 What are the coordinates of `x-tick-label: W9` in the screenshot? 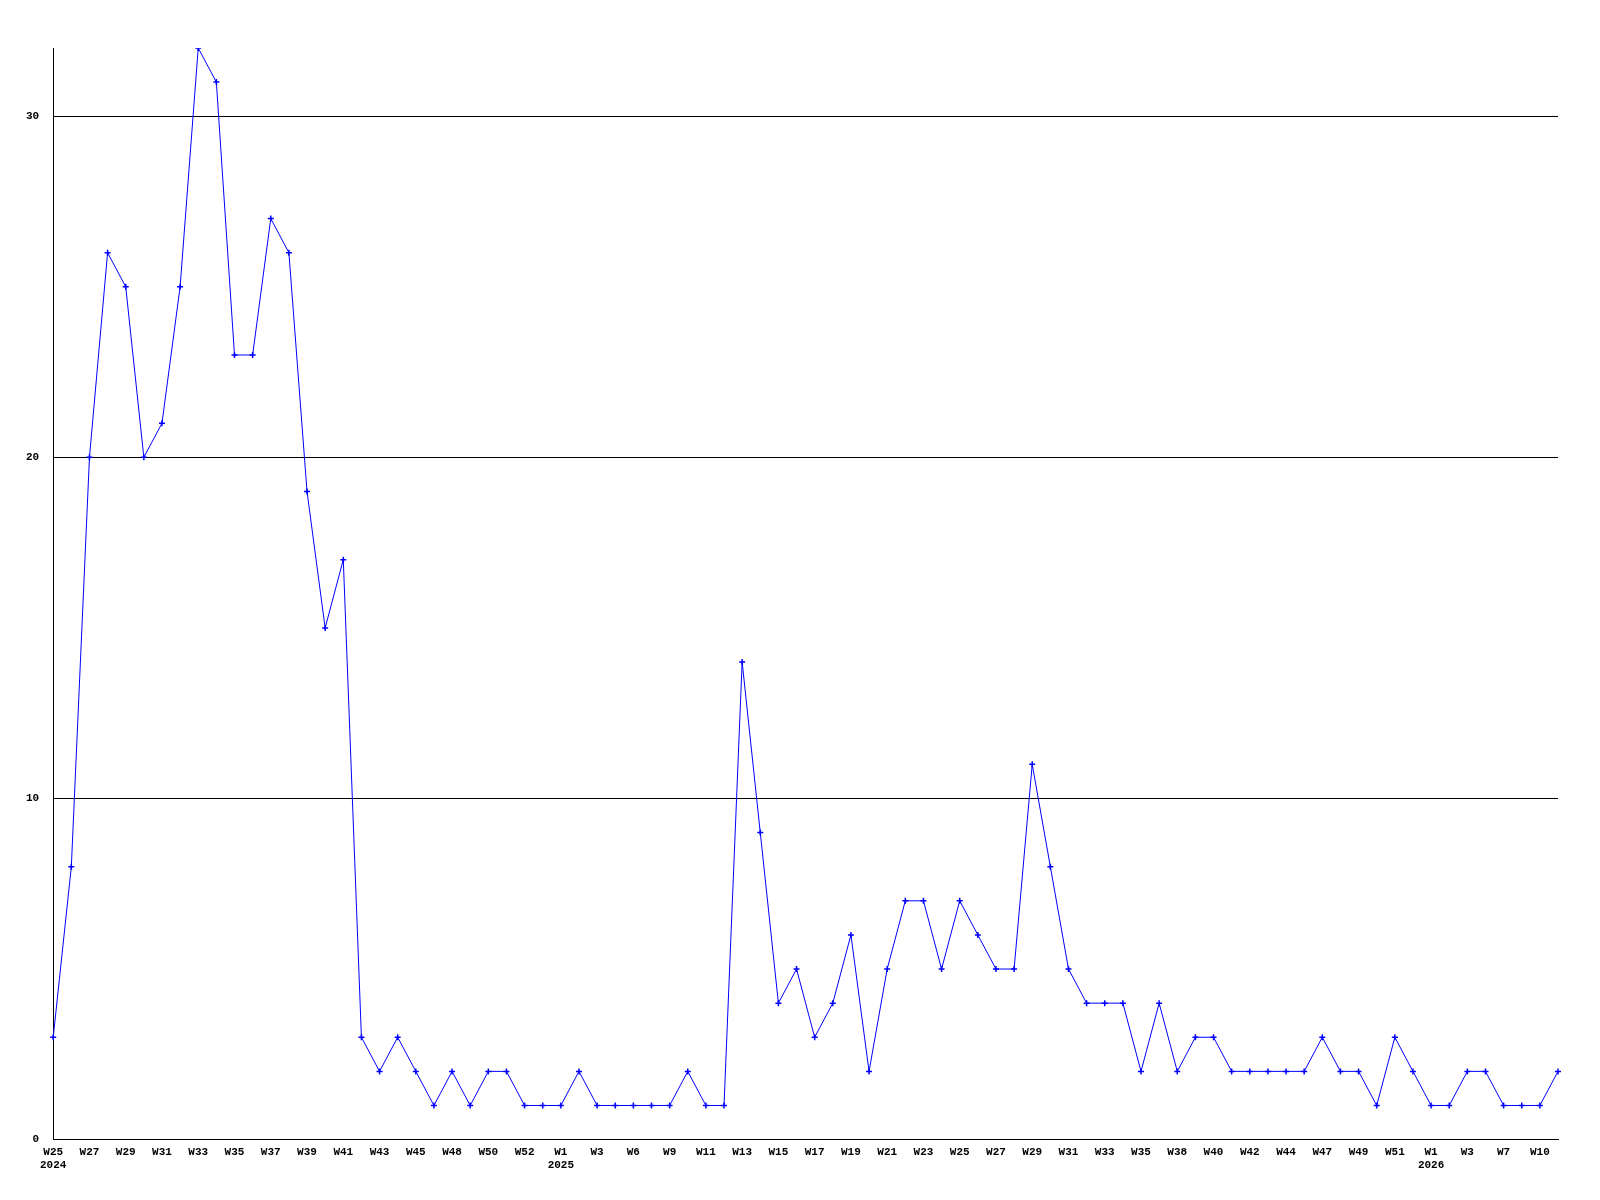 It's located at (670, 1151).